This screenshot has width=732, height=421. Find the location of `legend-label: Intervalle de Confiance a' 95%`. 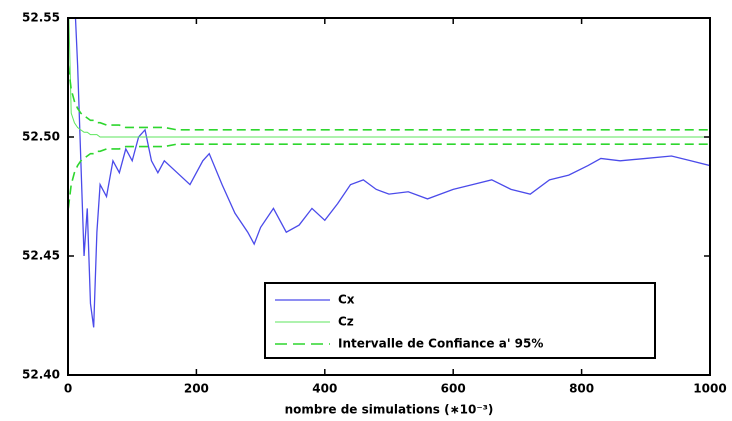

legend-label: Intervalle de Confiance a' 95% is located at coordinates (440, 344).